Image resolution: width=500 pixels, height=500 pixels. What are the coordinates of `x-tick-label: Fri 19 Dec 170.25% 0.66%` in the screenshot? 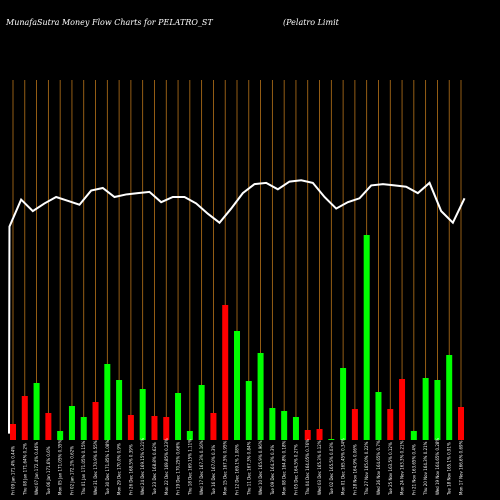 It's located at (178, 468).